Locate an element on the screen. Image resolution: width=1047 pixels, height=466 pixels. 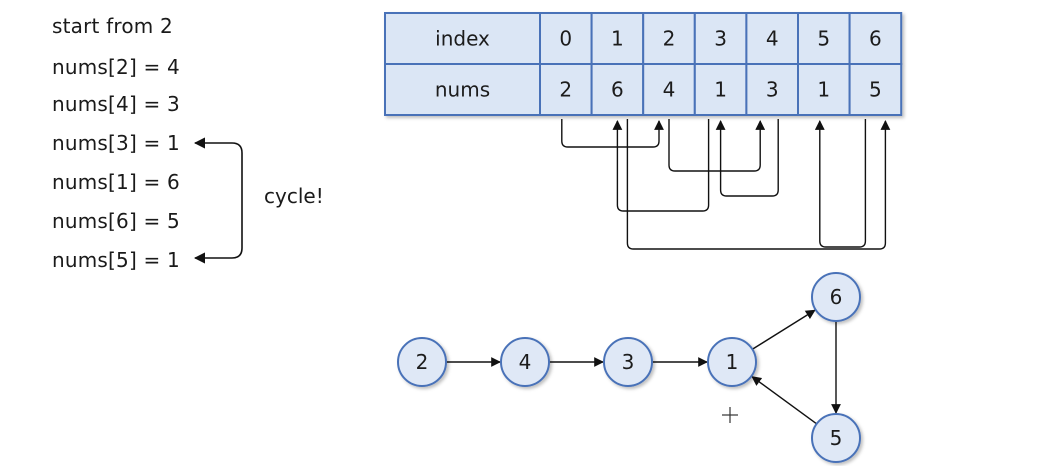
step-nums-6: nums[6] = 5 is located at coordinates (116, 221).